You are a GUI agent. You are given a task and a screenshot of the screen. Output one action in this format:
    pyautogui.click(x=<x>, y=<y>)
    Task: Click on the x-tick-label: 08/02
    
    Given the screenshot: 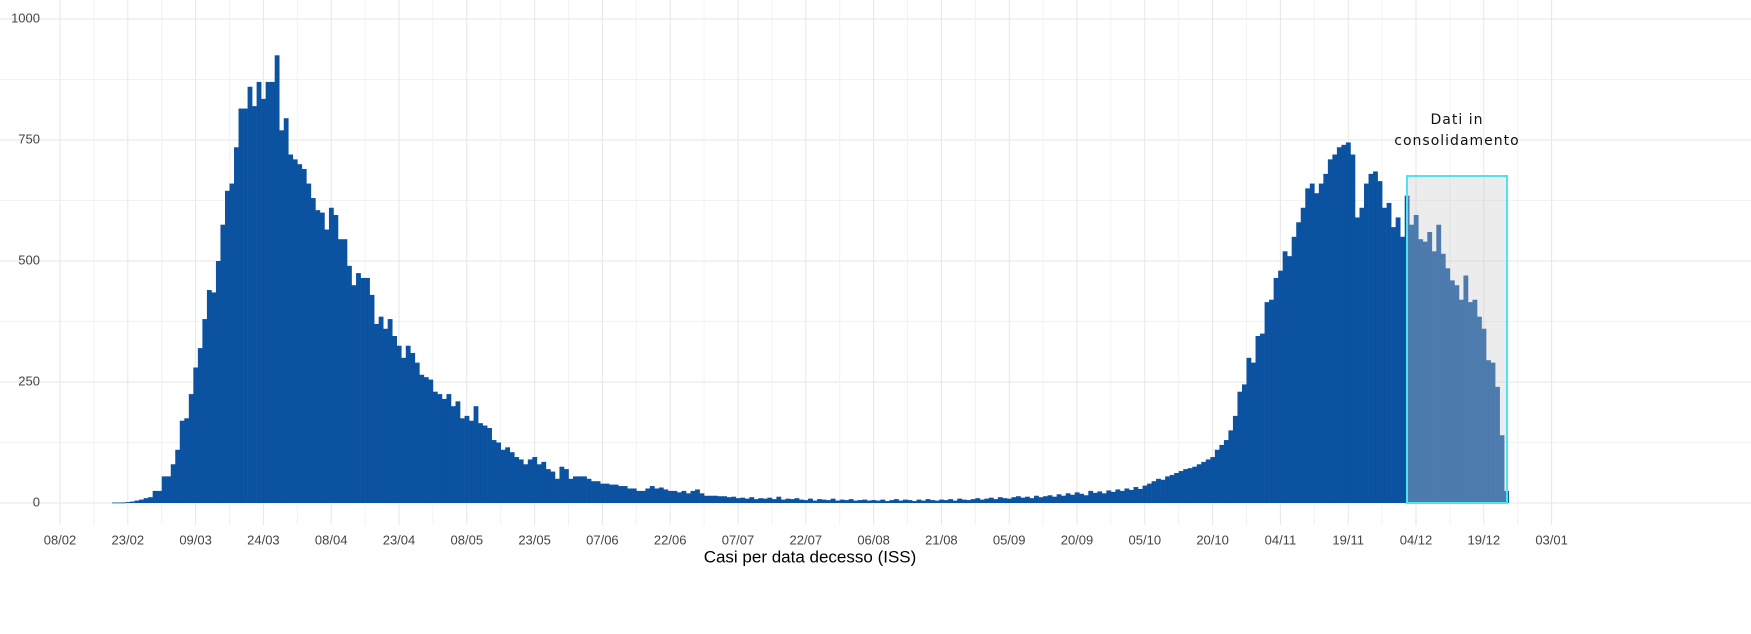 What is the action you would take?
    pyautogui.click(x=60, y=539)
    